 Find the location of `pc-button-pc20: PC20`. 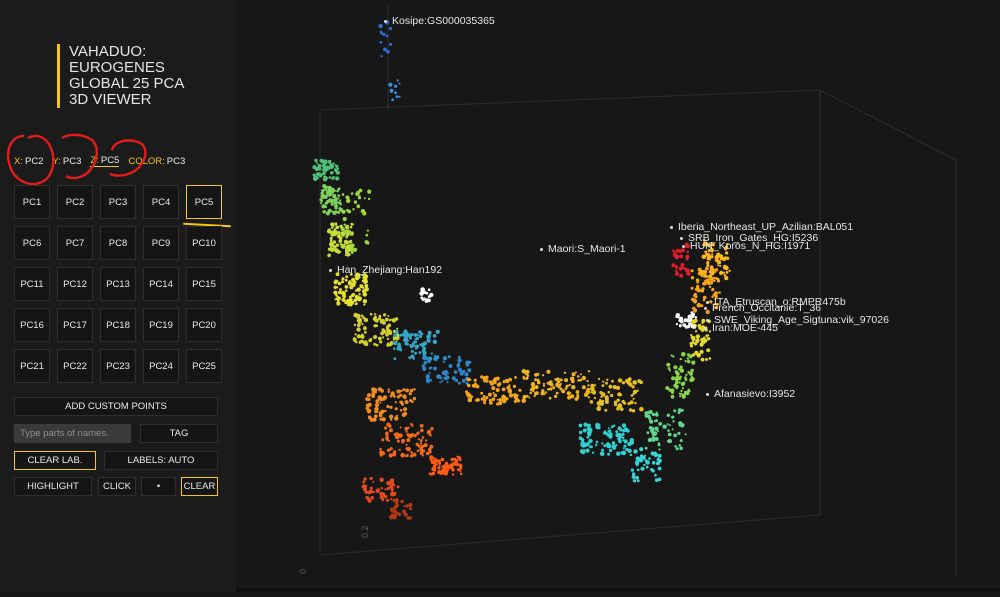

pc-button-pc20: PC20 is located at coordinates (204, 325).